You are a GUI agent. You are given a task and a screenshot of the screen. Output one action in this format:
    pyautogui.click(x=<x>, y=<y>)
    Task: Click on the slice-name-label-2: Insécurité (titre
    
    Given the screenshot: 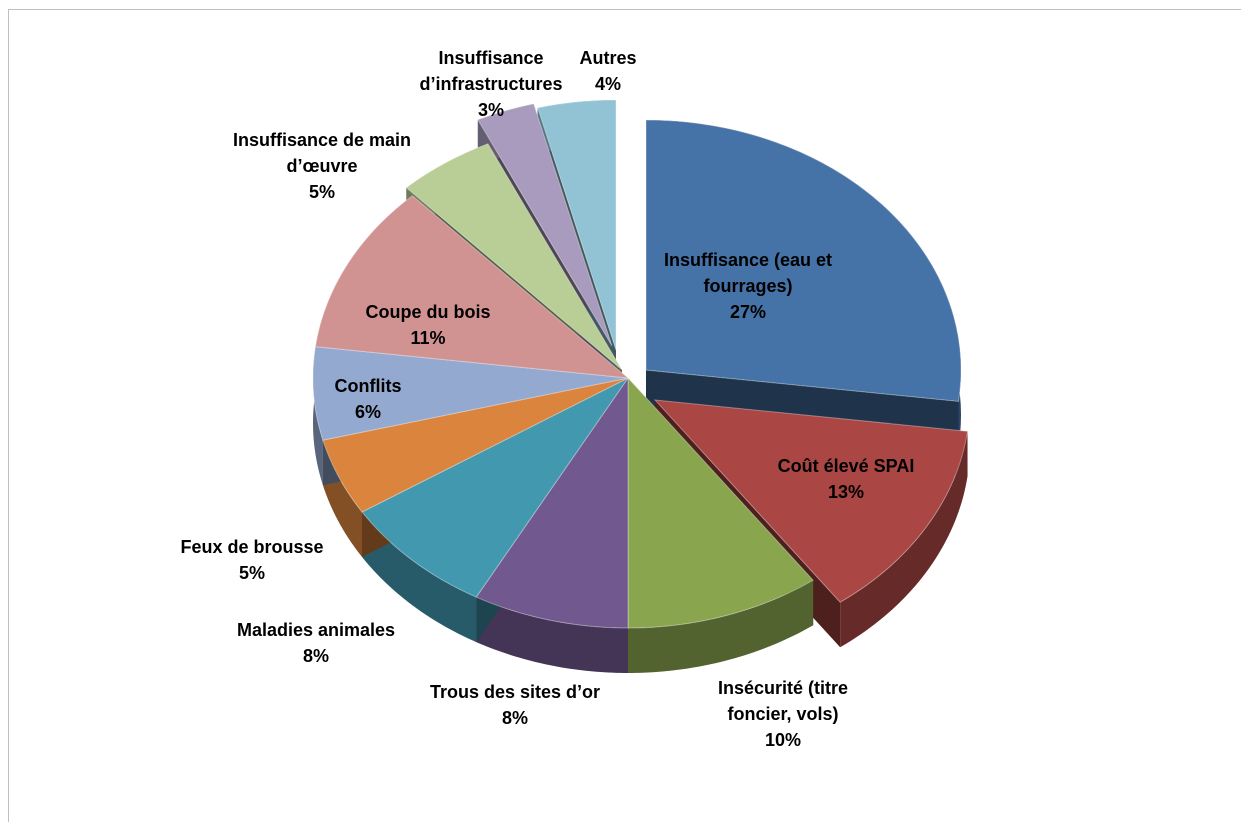 What is the action you would take?
    pyautogui.click(x=783, y=688)
    